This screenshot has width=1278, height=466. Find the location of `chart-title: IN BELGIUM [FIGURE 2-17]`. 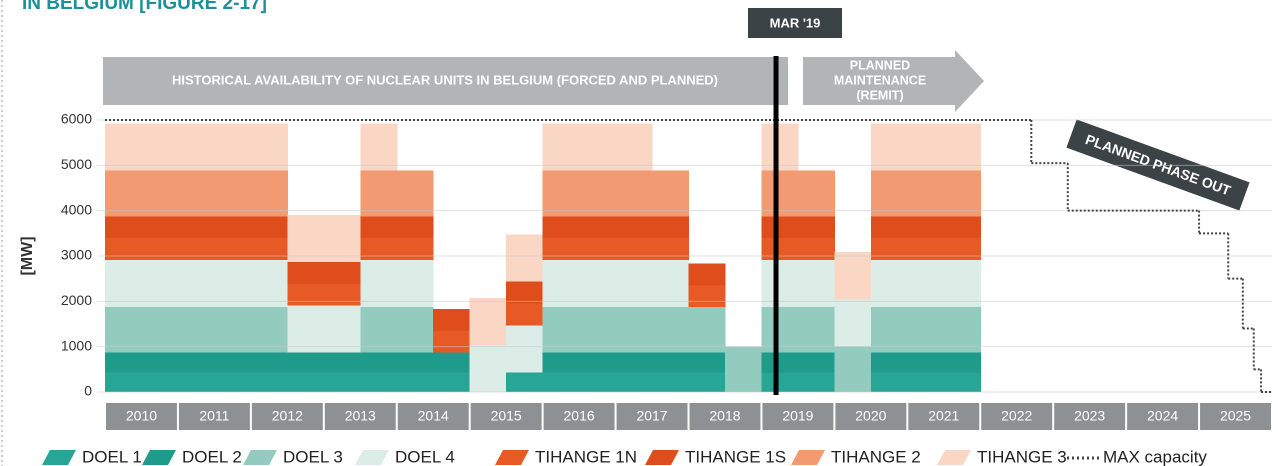

chart-title: IN BELGIUM [FIGURE 2-17] is located at coordinates (144, 7).